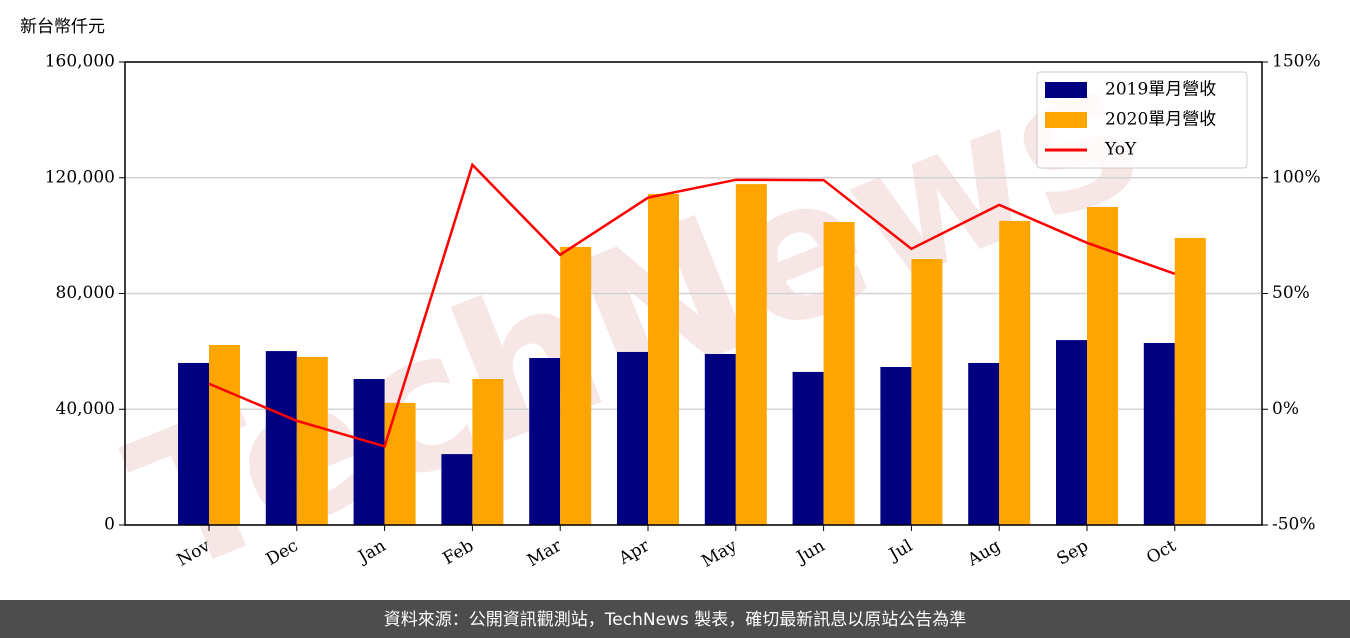 The height and width of the screenshot is (638, 1350). What do you see at coordinates (80, 177) in the screenshot?
I see `y-tick-label: 120,000` at bounding box center [80, 177].